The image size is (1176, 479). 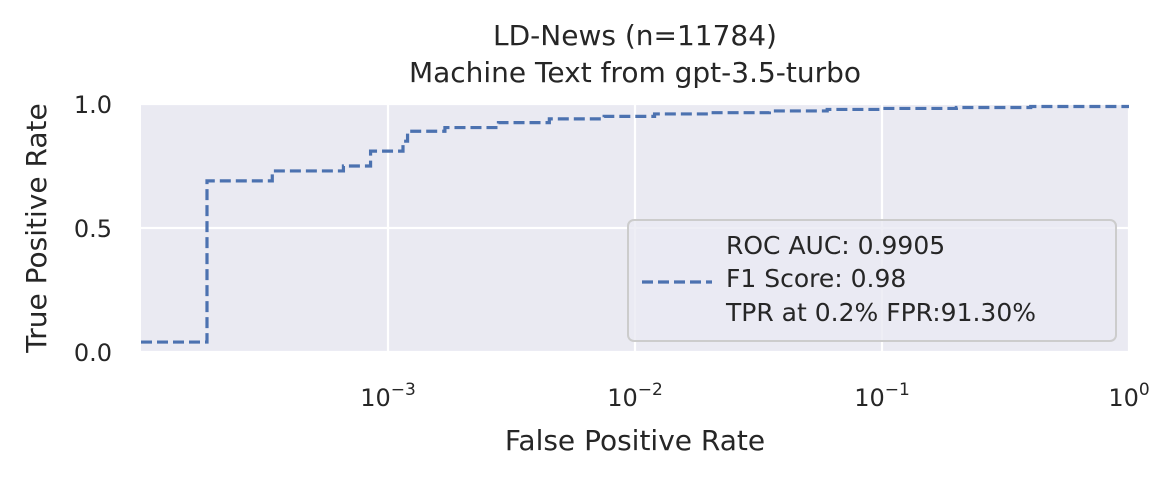 What do you see at coordinates (816, 278) in the screenshot?
I see `legend-entry-f1-score: F1 Score: 0.98` at bounding box center [816, 278].